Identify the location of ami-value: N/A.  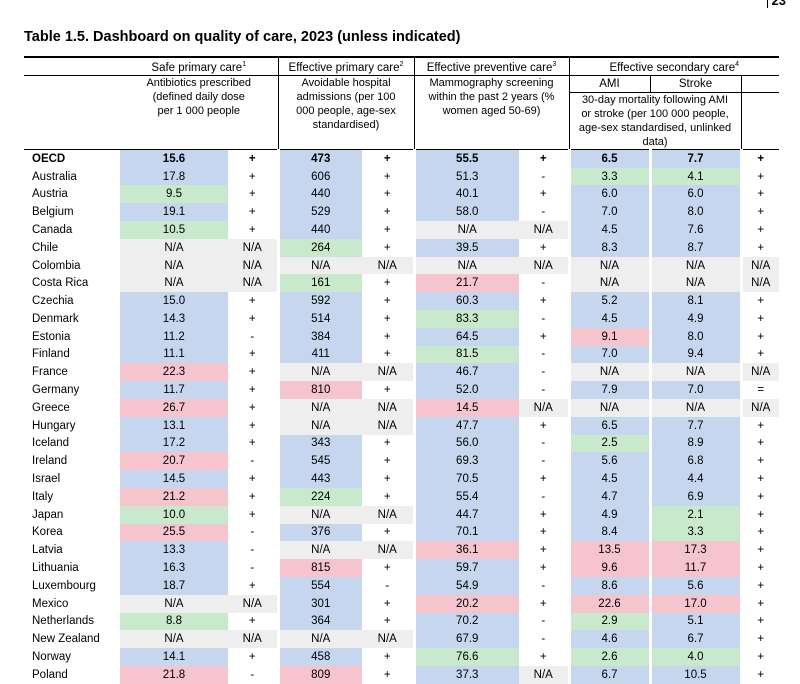
(608, 265).